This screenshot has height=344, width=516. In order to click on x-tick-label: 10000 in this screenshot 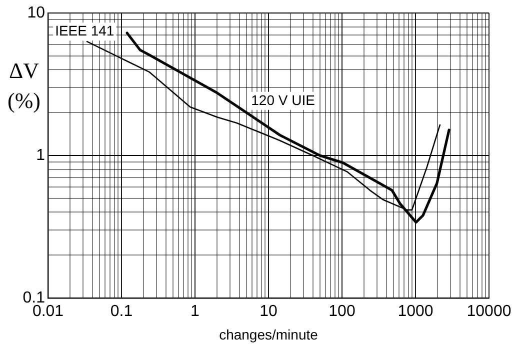, I will do `click(489, 311)`.